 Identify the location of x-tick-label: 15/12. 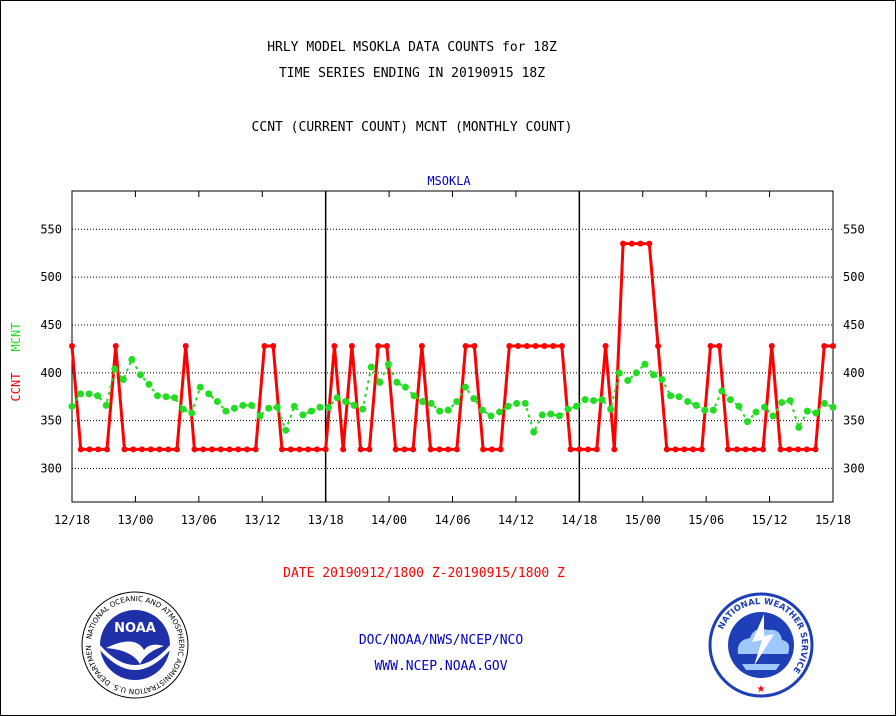
(770, 520).